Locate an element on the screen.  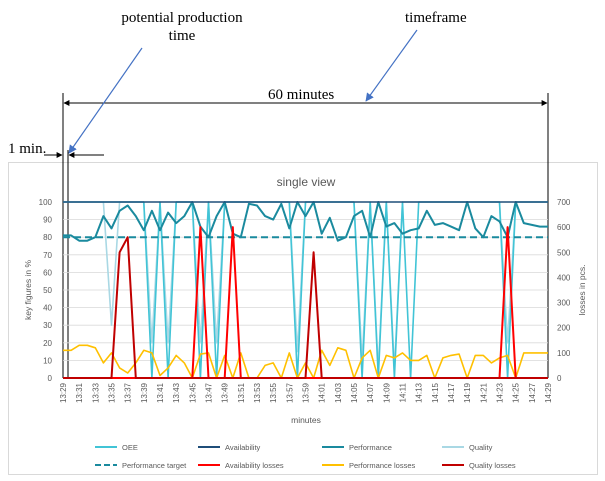
y-tick-label-left: 80 is located at coordinates (47, 237).